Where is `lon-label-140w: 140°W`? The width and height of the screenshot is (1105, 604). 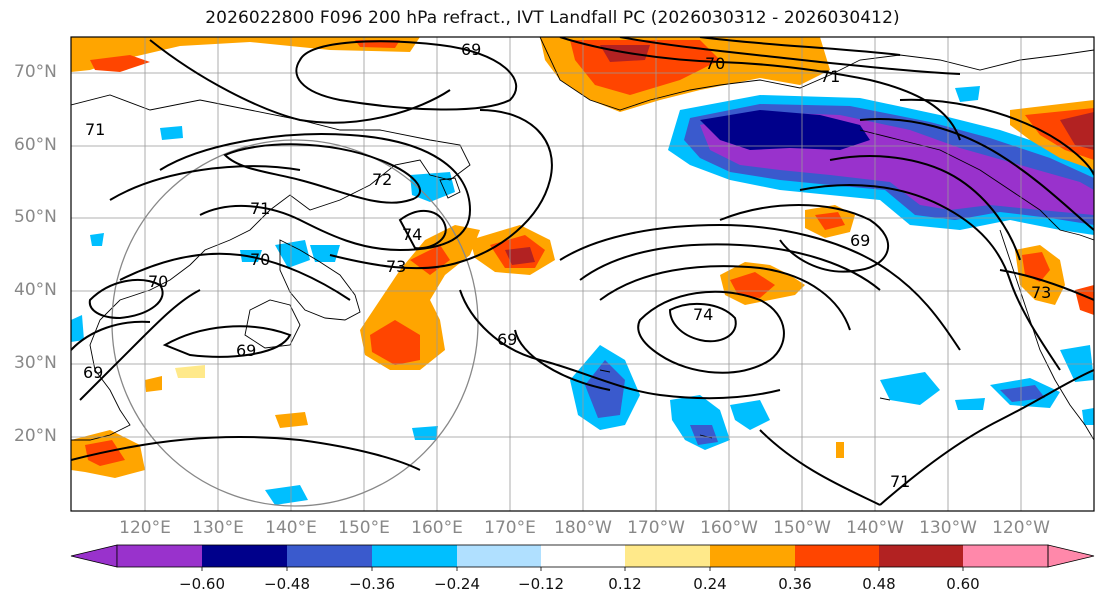
lon-label-140w: 140°W is located at coordinates (875, 528).